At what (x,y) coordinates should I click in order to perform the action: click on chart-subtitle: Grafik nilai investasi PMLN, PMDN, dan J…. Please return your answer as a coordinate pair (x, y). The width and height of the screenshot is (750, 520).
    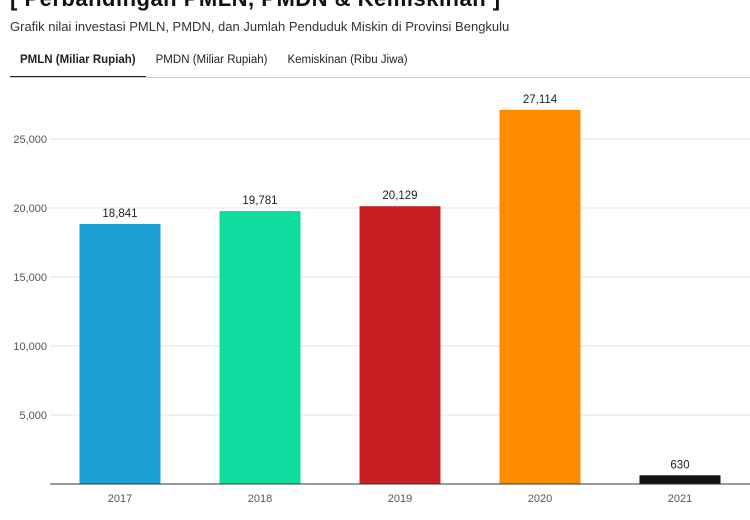
    Looking at the image, I should click on (260, 26).